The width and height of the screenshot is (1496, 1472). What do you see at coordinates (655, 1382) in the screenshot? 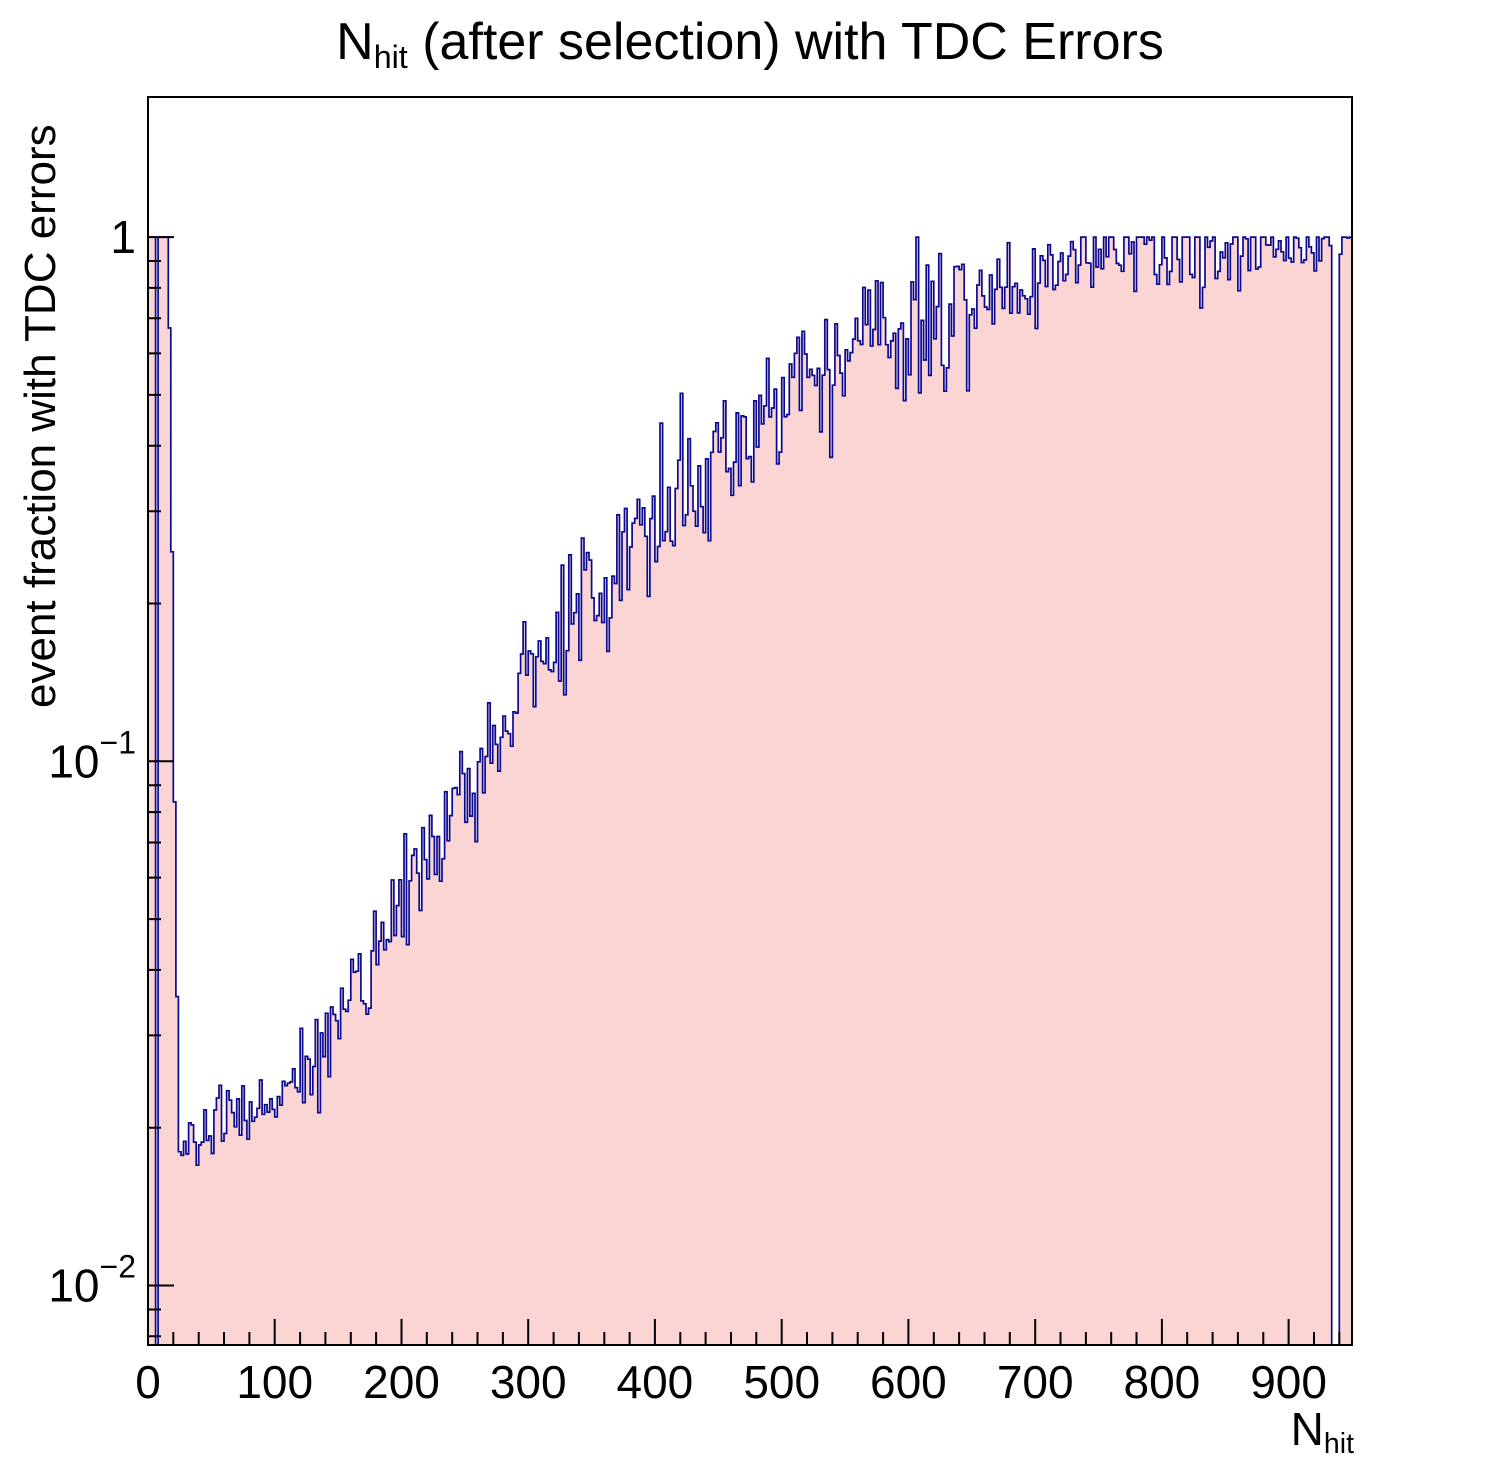
I see `x-tick-label: 400` at bounding box center [655, 1382].